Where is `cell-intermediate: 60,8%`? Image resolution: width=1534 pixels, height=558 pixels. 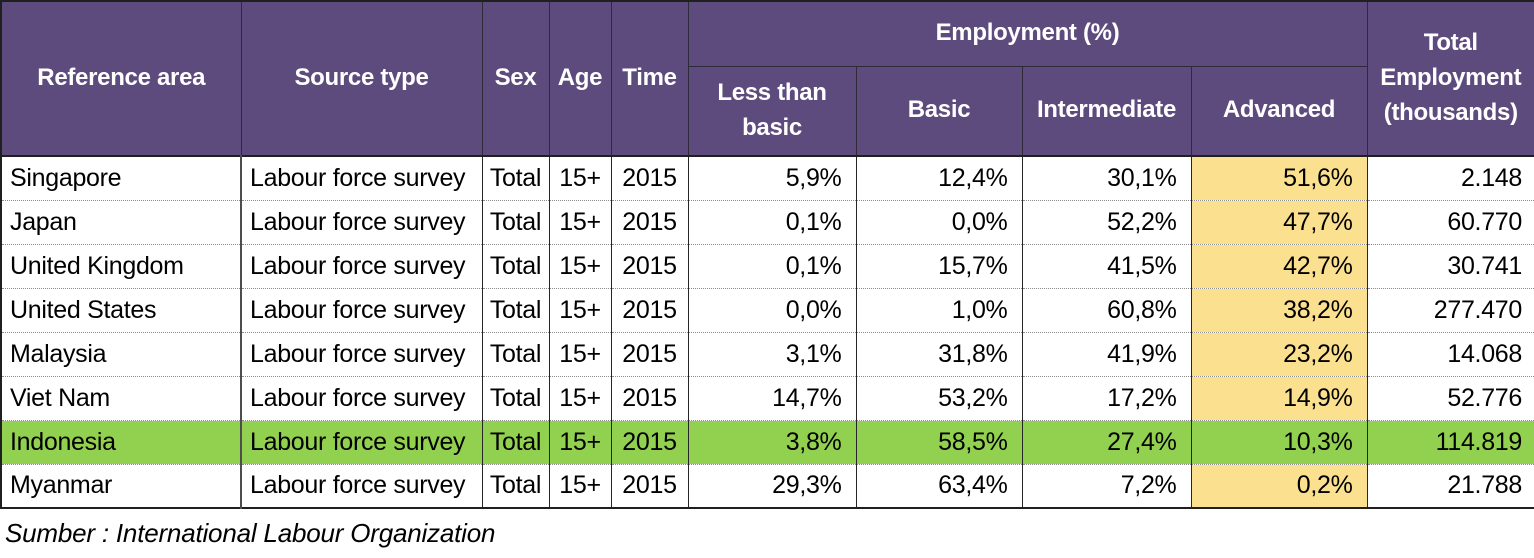
cell-intermediate: 60,8% is located at coordinates (1106, 310).